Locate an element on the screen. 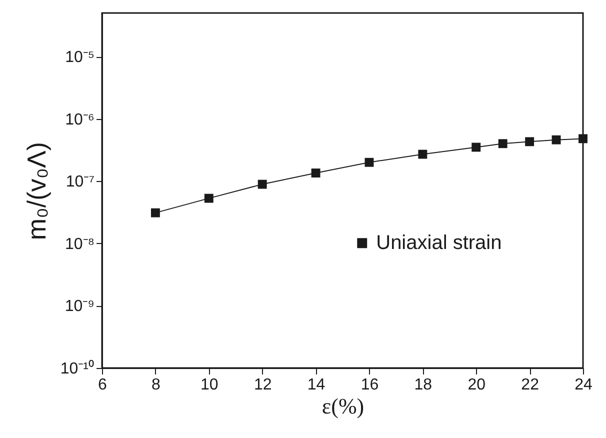 The height and width of the screenshot is (438, 606). x-tick-label: 24 is located at coordinates (583, 385).